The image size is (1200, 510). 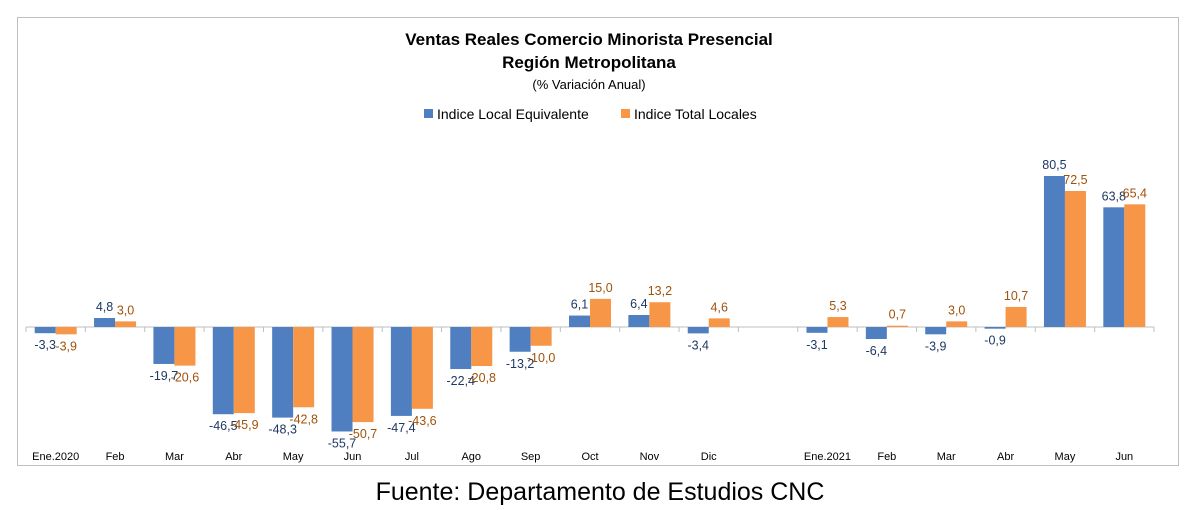 What do you see at coordinates (531, 457) in the screenshot?
I see `x-tick-label: Sep` at bounding box center [531, 457].